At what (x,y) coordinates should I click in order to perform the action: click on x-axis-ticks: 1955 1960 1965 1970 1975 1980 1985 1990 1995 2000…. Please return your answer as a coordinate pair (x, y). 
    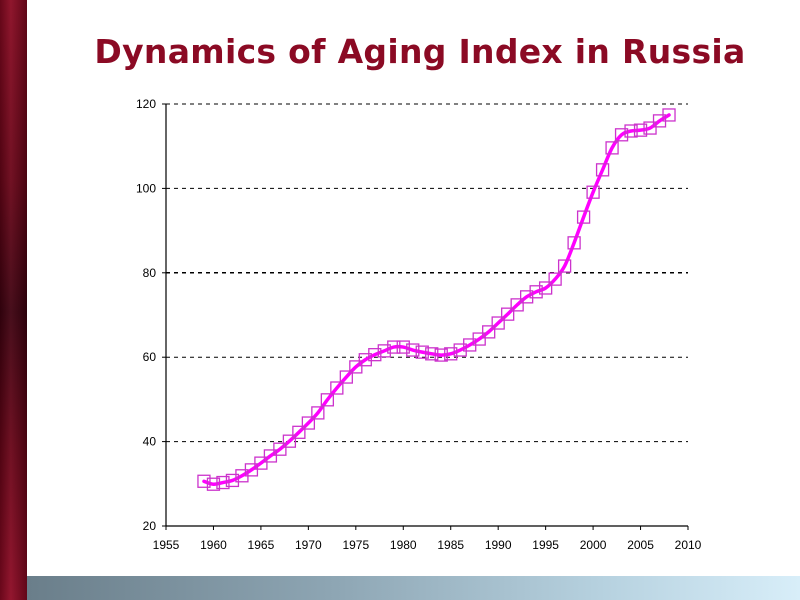
    Looking at the image, I should click on (427, 539).